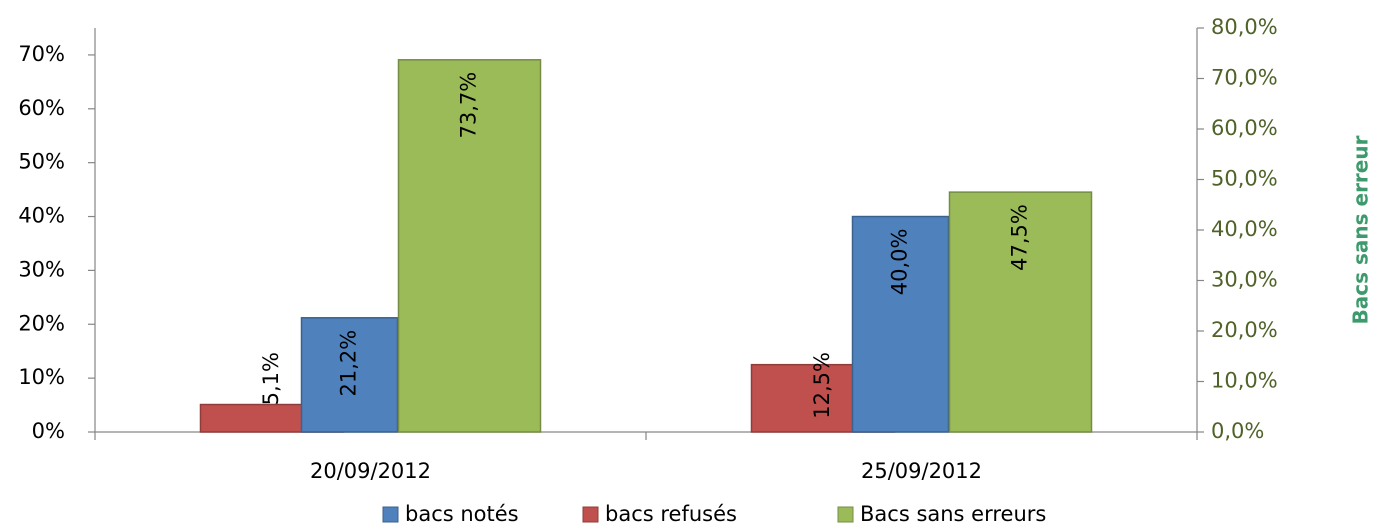 This screenshot has height=525, width=1392. What do you see at coordinates (1244, 128) in the screenshot?
I see `y2-tick-label: 60,0%` at bounding box center [1244, 128].